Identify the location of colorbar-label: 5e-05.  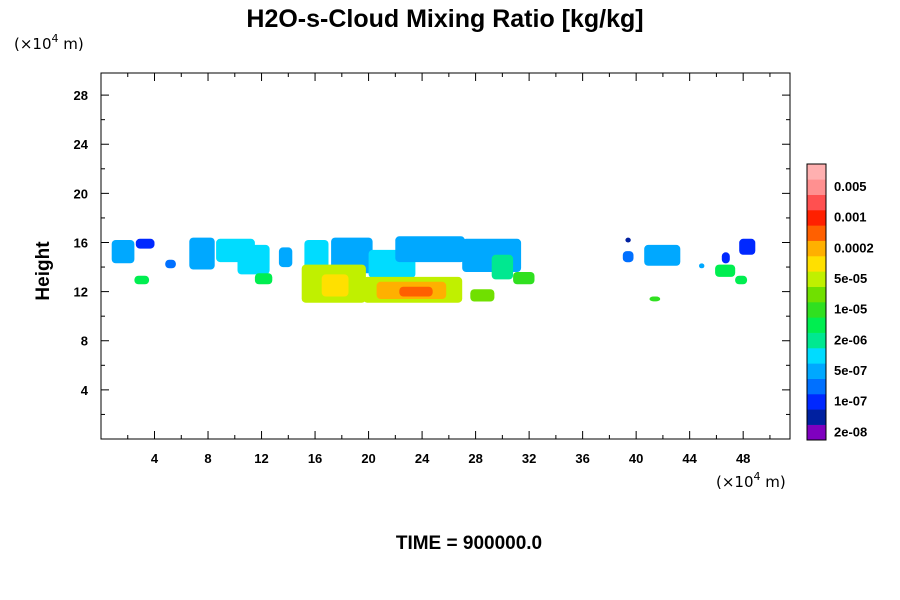
(850, 278).